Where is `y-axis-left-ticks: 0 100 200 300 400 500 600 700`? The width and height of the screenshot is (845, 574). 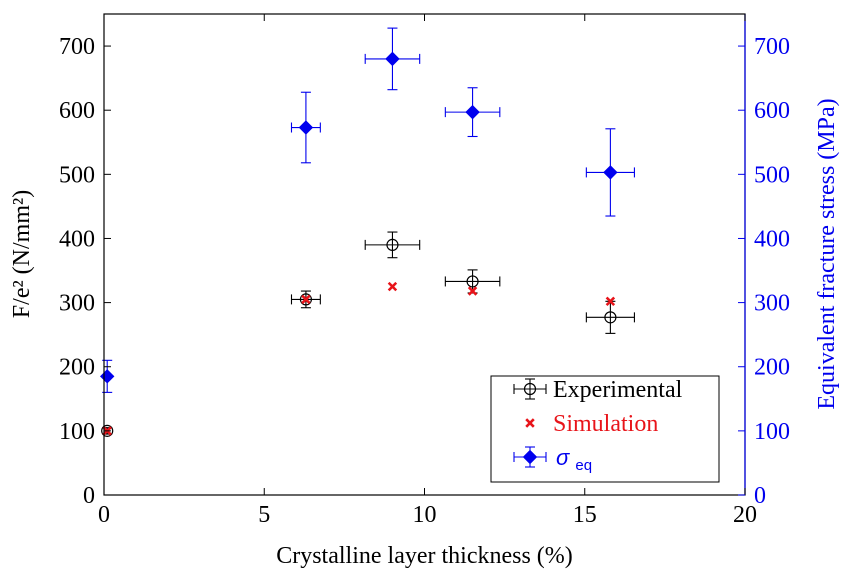
y-axis-left-ticks: 0 100 200 300 400 500 600 700 is located at coordinates (85, 271).